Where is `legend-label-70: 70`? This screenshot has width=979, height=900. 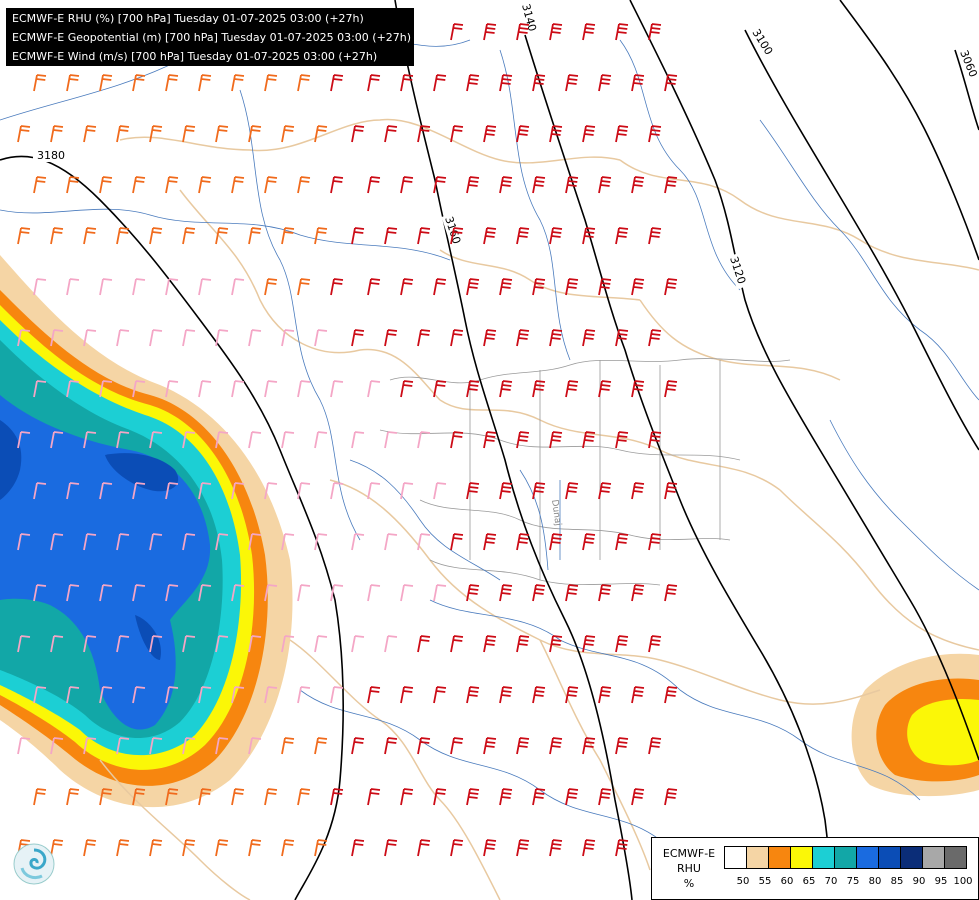
legend-label-70: 70 is located at coordinates (831, 881).